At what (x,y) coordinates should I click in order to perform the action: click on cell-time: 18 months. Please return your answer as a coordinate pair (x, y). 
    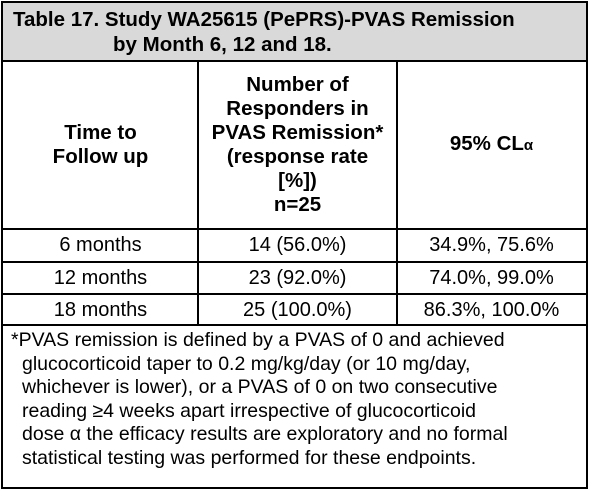
    Looking at the image, I should click on (100, 309).